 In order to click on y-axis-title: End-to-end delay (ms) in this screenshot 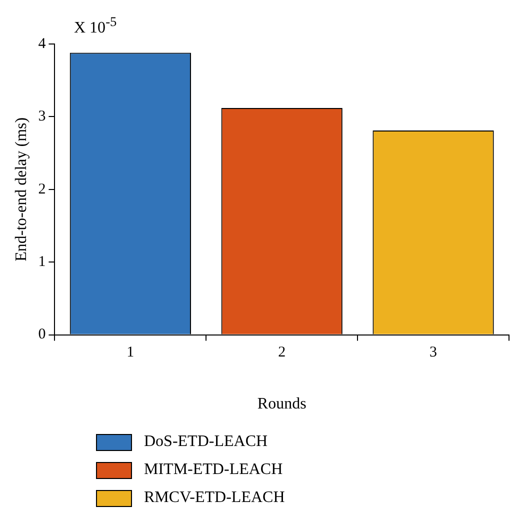, I will do `click(21, 189)`.